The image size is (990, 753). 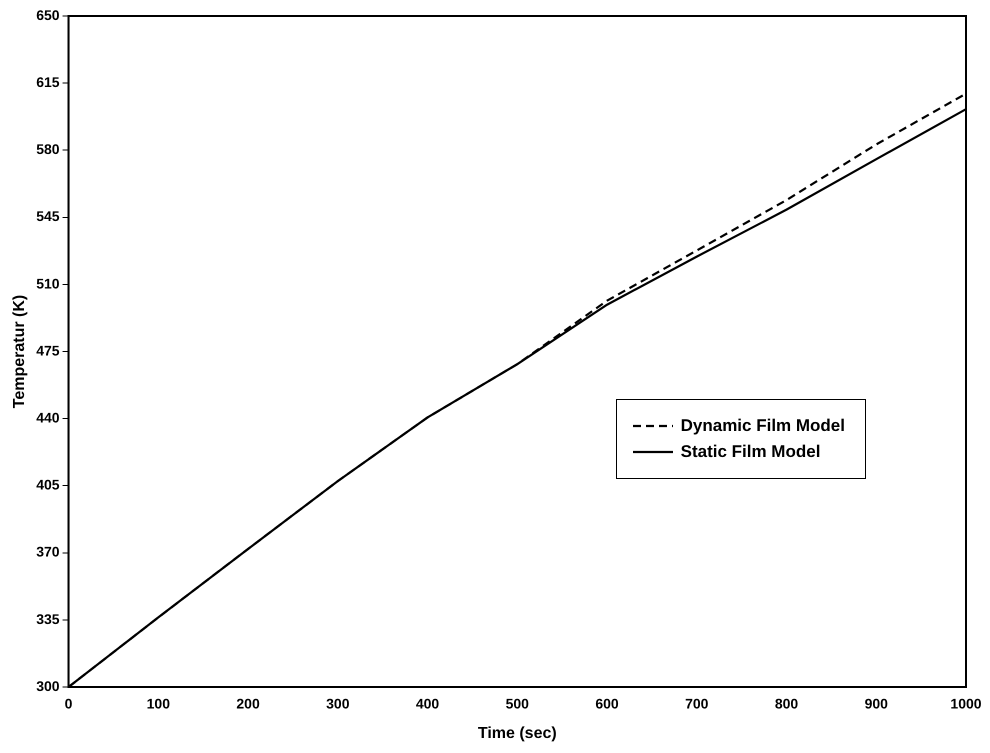 I want to click on x-tick-label: 500, so click(x=518, y=703).